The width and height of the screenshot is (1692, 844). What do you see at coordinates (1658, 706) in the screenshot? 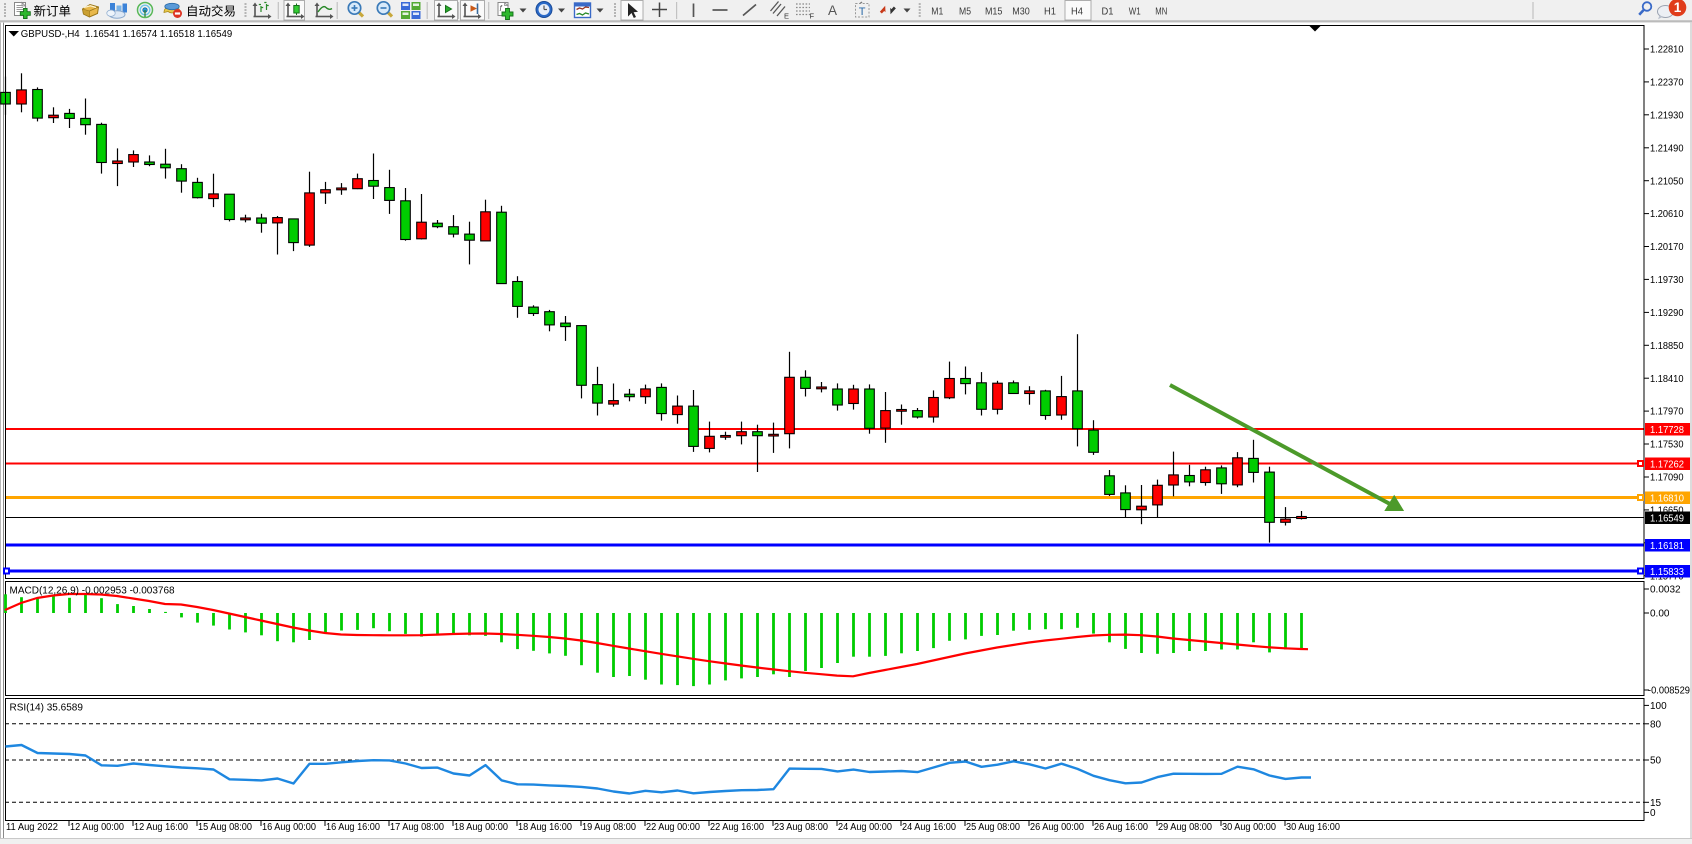
I see `svg-text: 100` at bounding box center [1658, 706].